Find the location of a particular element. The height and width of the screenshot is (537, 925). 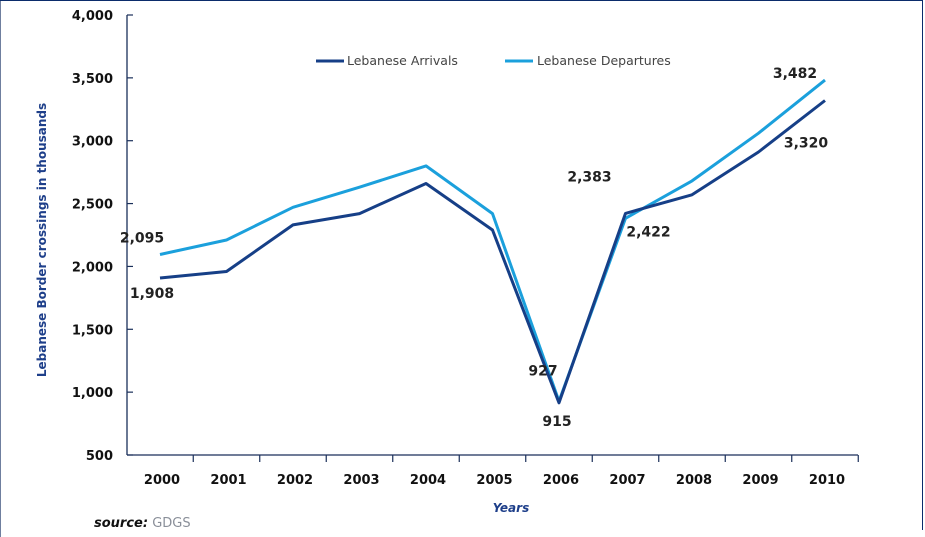

data-label: 2,383 is located at coordinates (589, 177).